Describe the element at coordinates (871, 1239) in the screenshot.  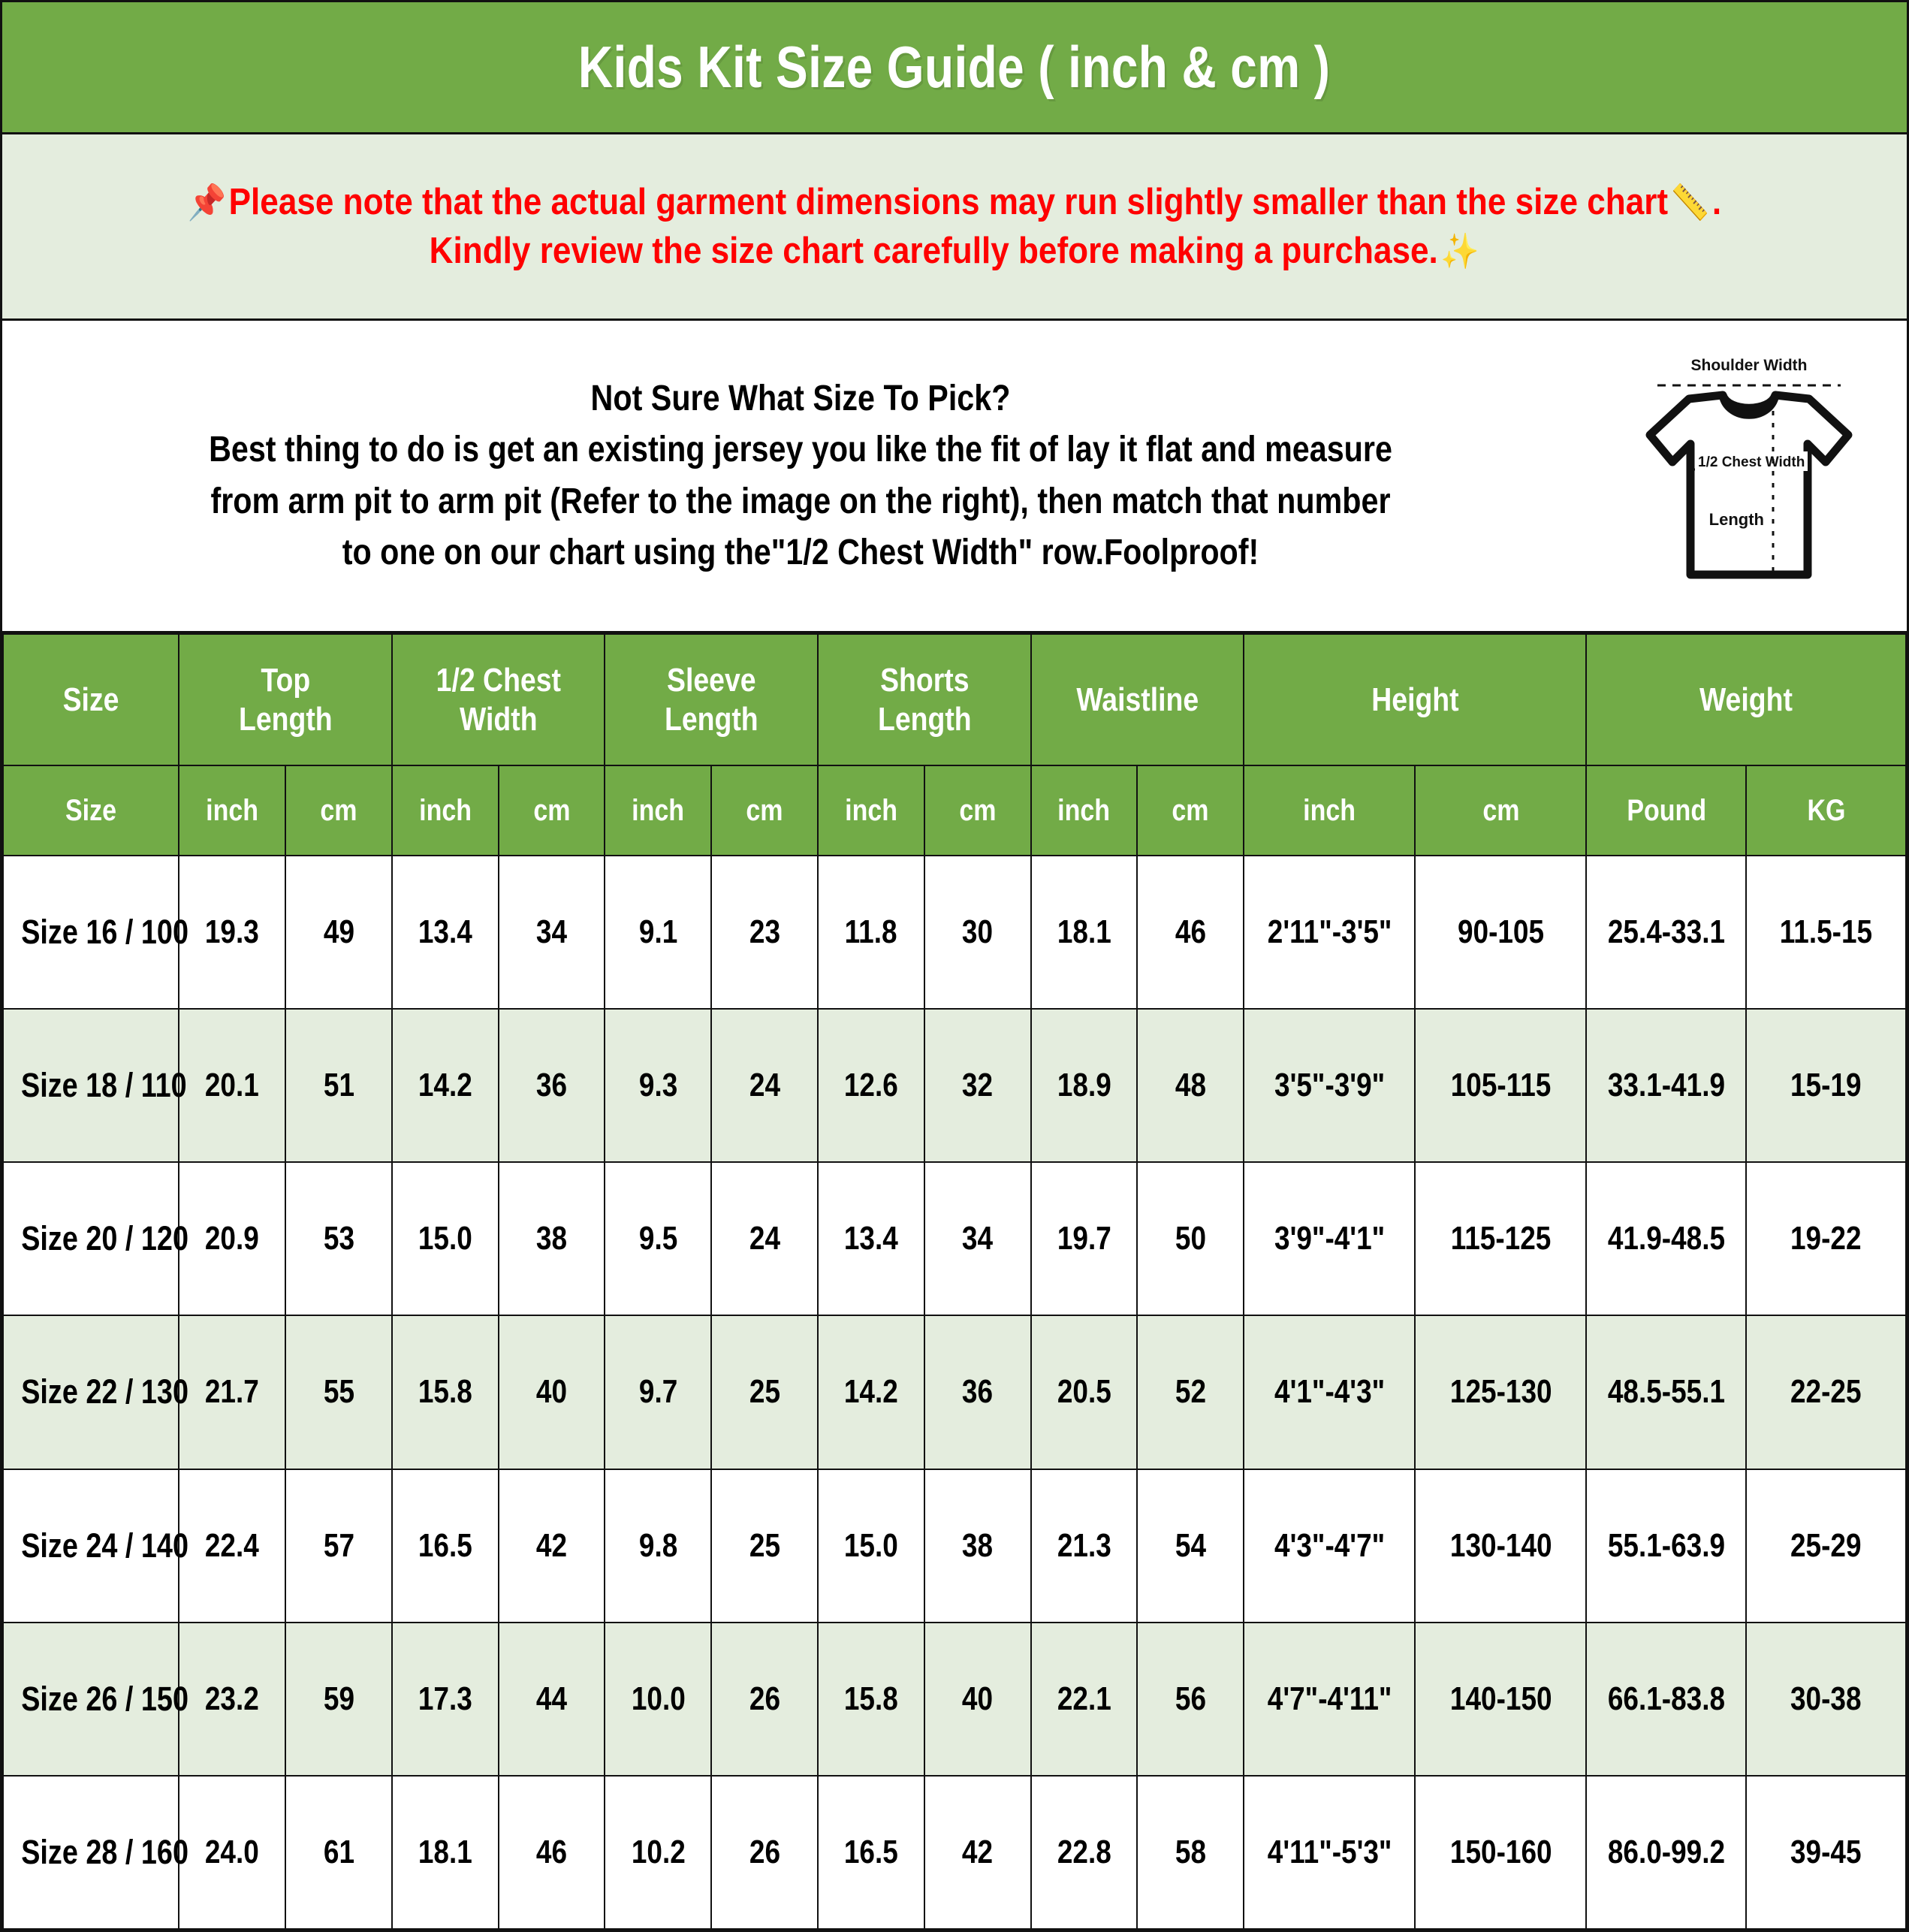
I see `measurement-cell: 13.4` at that location.